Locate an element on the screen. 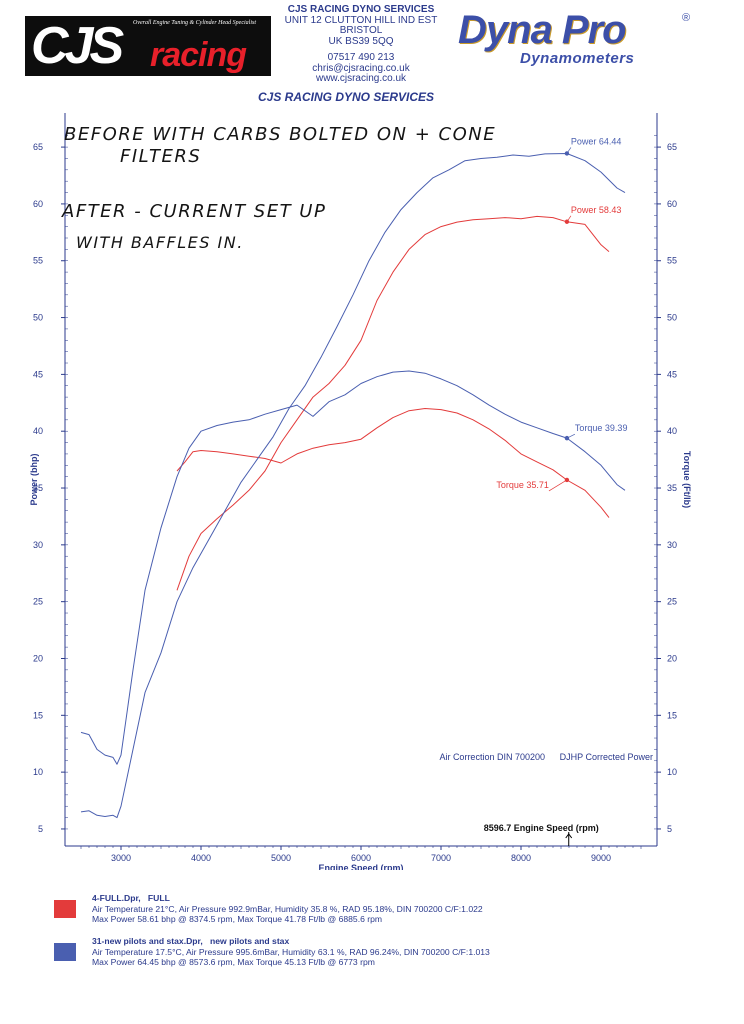 Image resolution: width=744 pixels, height=1024 pixels. y-right-tick-label: 65 is located at coordinates (672, 147).